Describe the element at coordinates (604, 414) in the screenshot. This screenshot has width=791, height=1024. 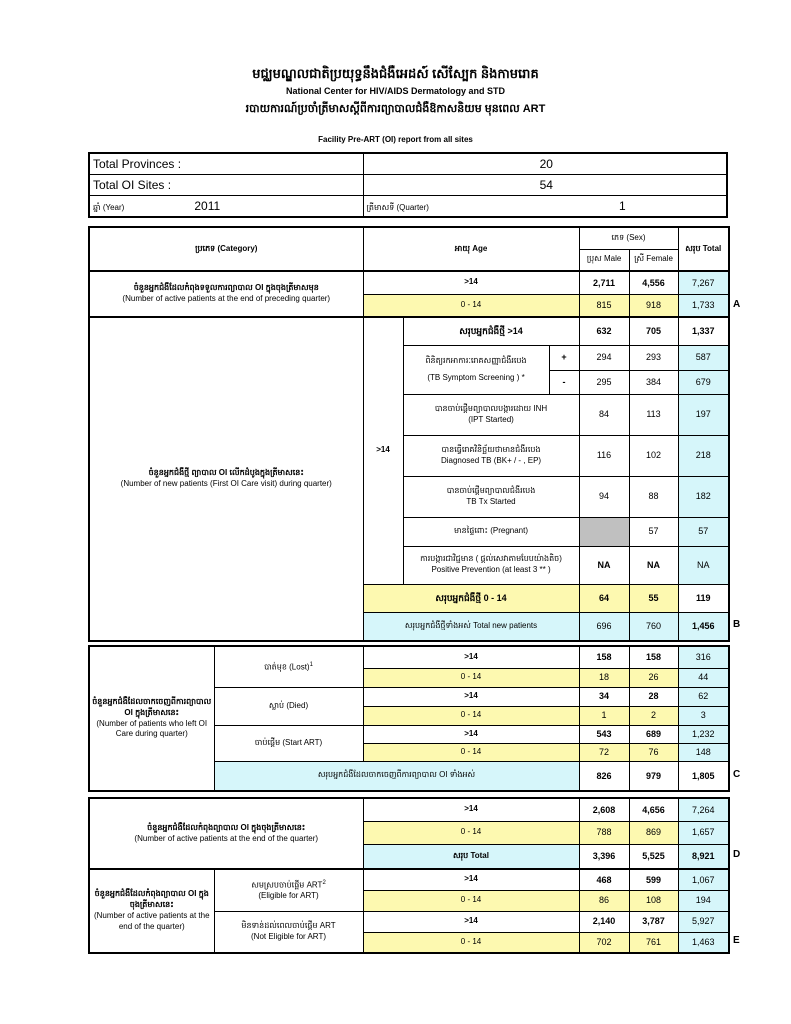
I see `ipt-male: 84` at that location.